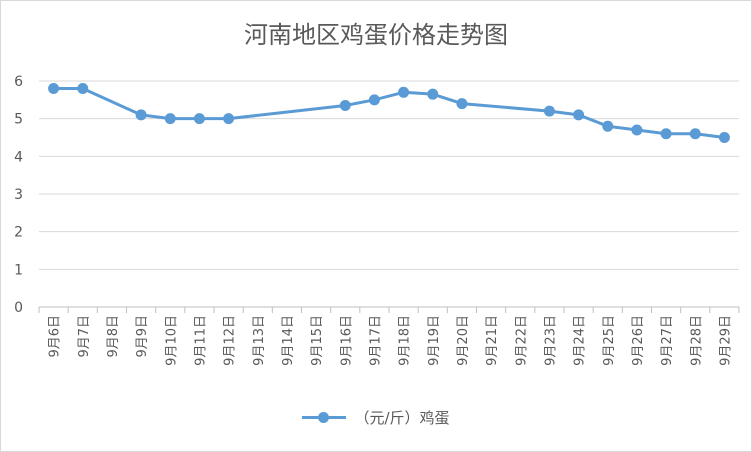 The image size is (752, 452). Describe the element at coordinates (18, 120) in the screenshot. I see `y-tick-label: 5` at that location.